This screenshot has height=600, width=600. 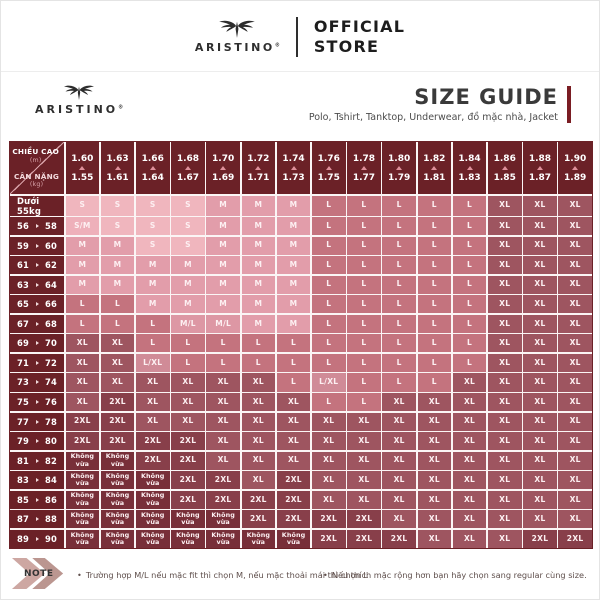 I want to click on height-column-header: 1.72 1.71, so click(x=258, y=168).